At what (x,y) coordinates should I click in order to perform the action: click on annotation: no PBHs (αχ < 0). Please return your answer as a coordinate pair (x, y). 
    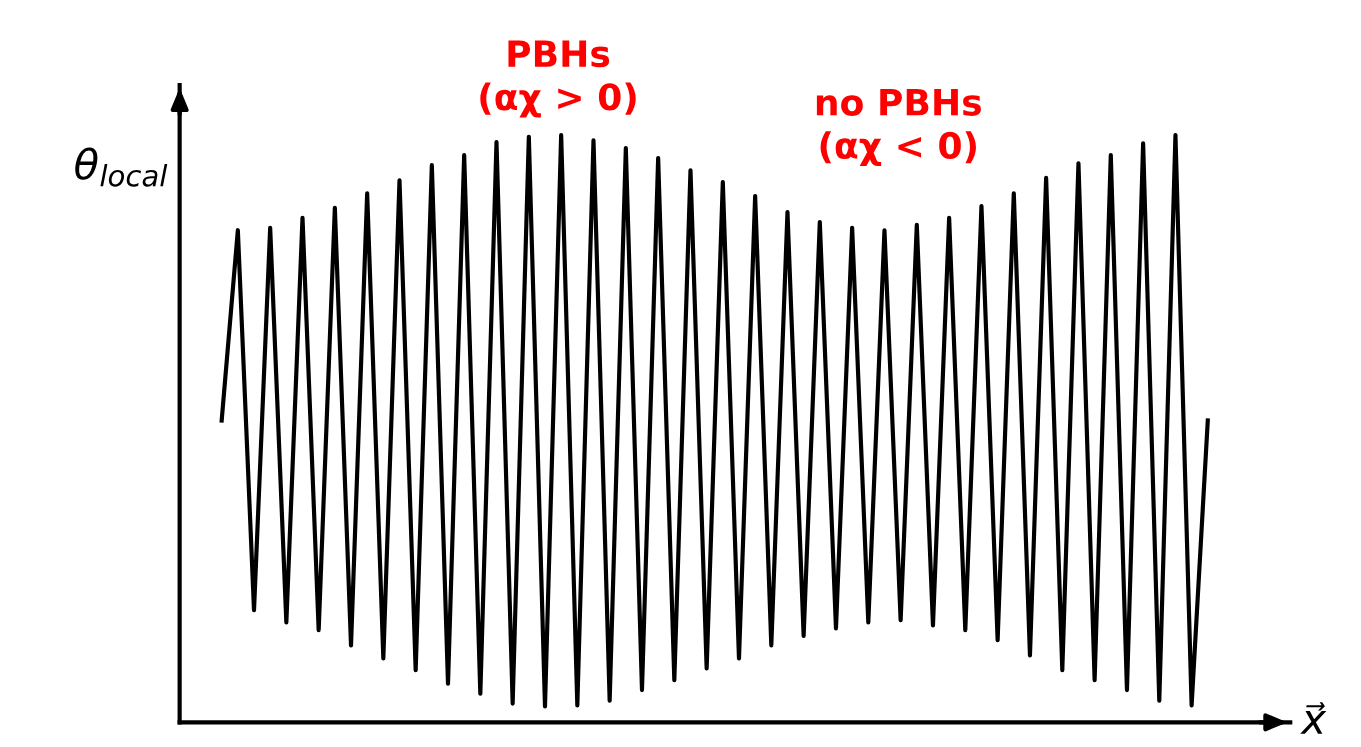
    Looking at the image, I should click on (898, 128).